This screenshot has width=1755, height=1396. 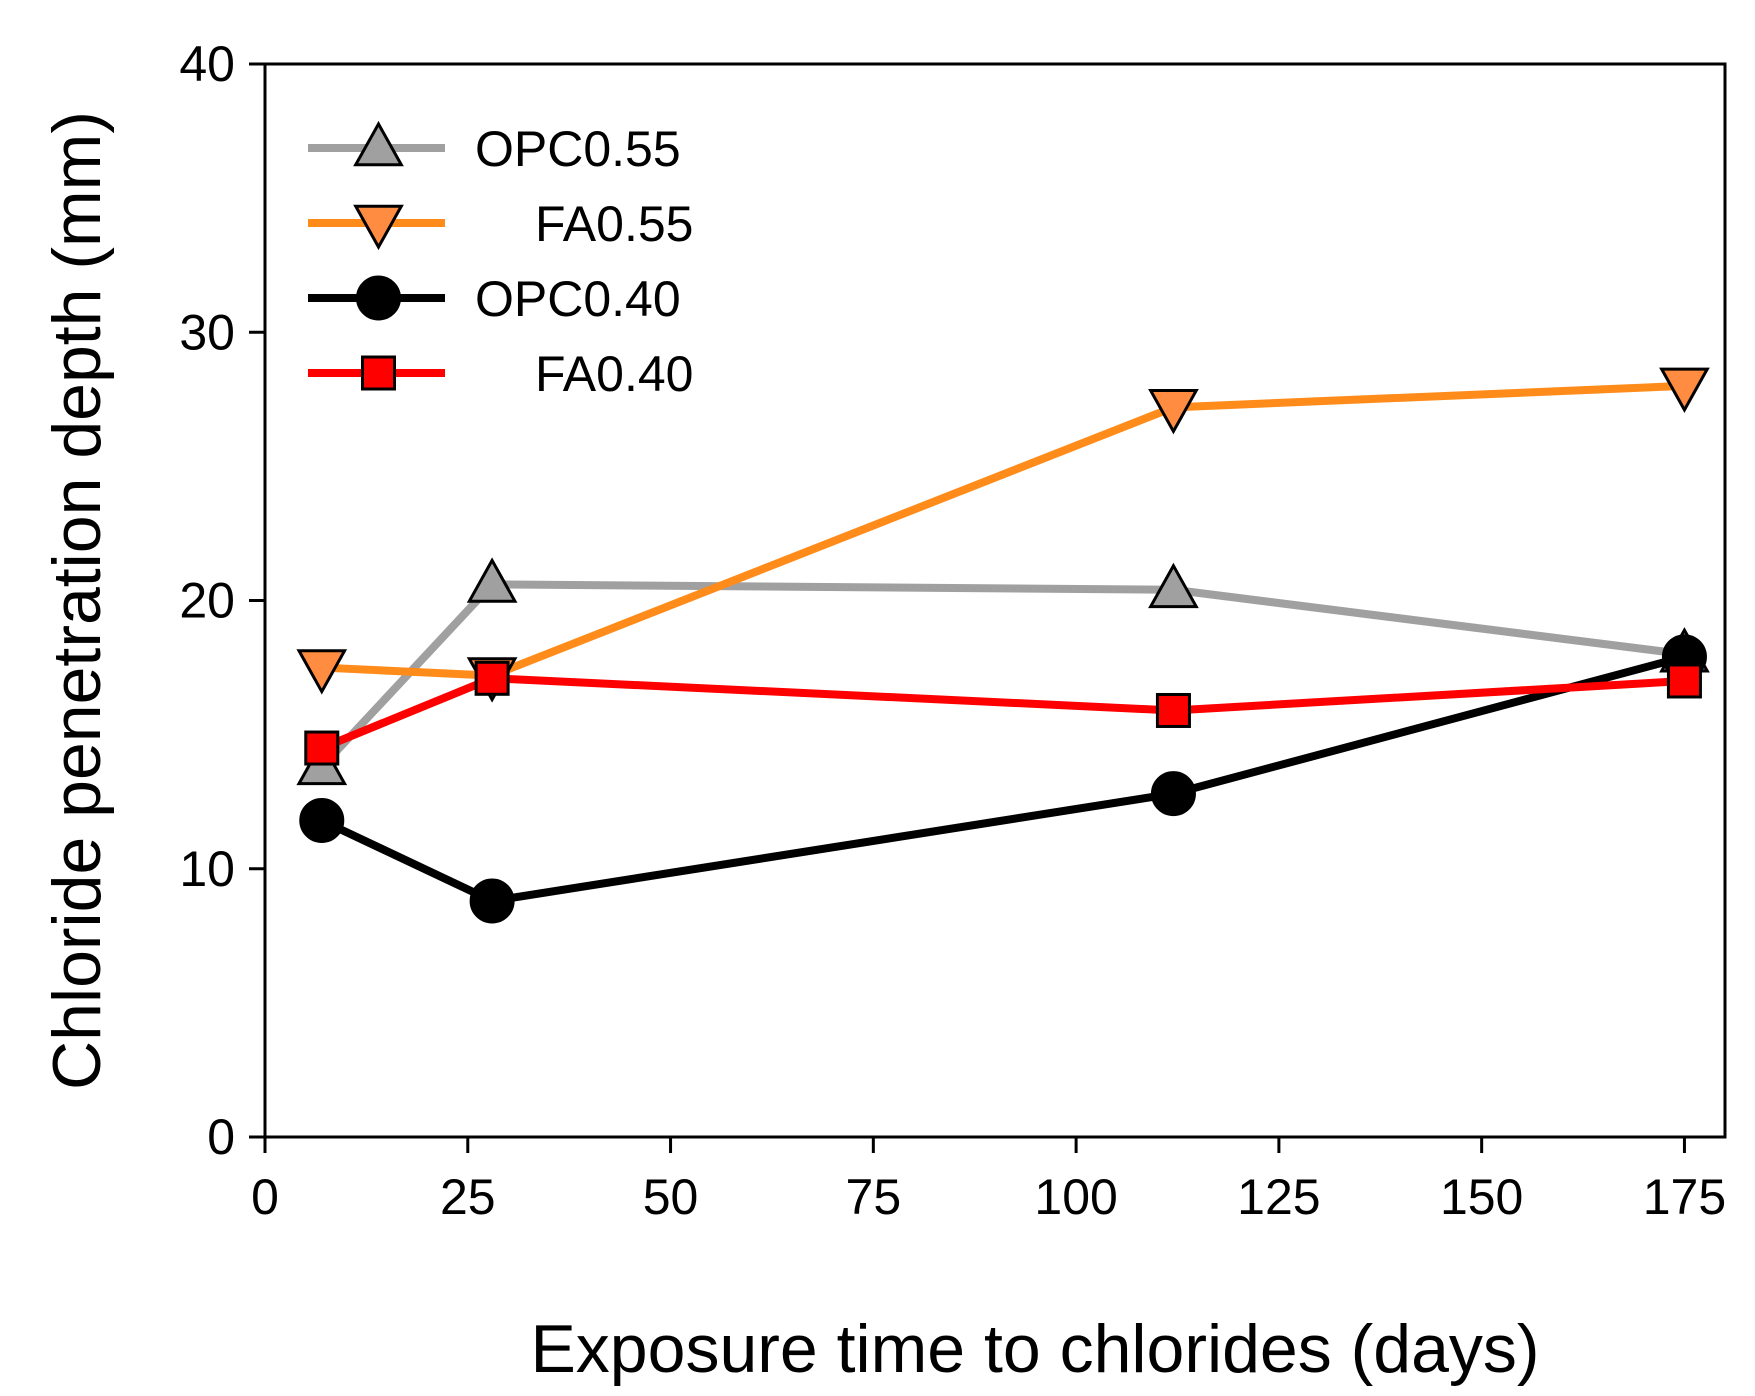 I want to click on x-tick-label: 150, so click(x=1481, y=1197).